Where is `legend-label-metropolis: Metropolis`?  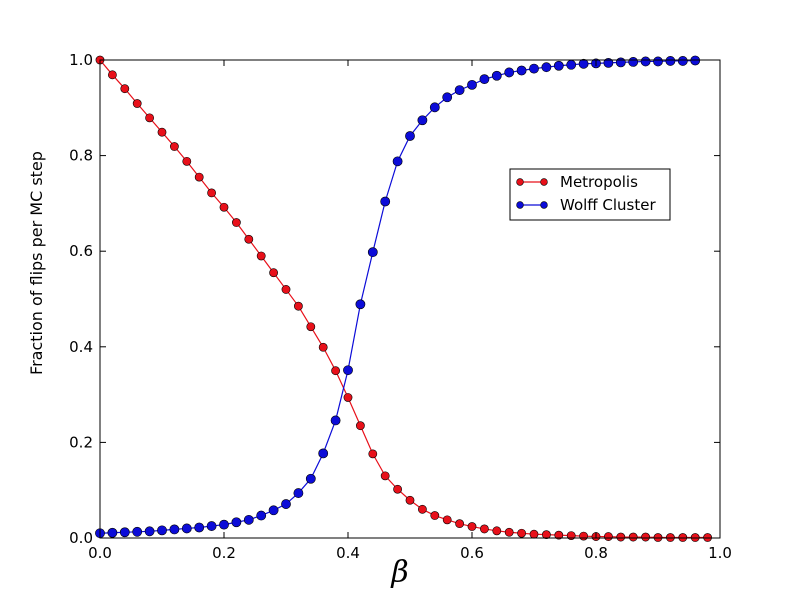
legend-label-metropolis: Metropolis is located at coordinates (599, 182).